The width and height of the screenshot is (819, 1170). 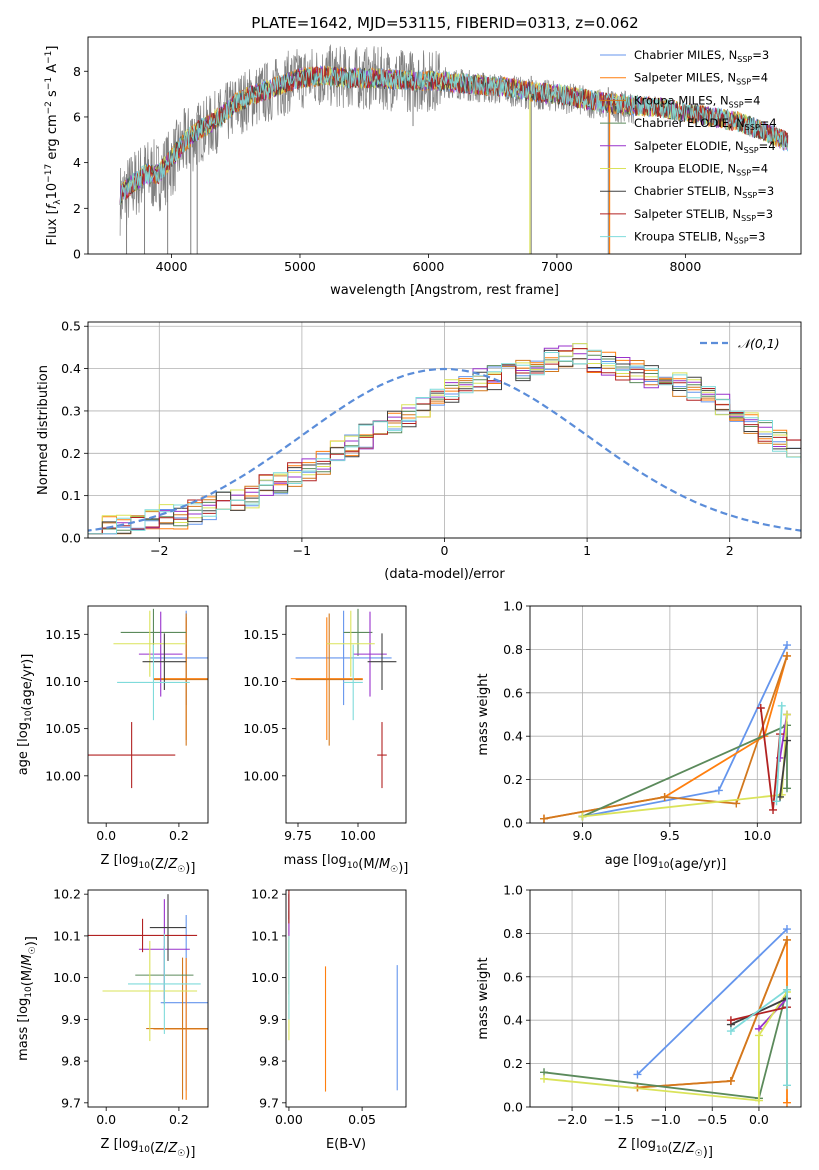 I want to click on y-axis-label-part: −2, so click(x=49, y=107).